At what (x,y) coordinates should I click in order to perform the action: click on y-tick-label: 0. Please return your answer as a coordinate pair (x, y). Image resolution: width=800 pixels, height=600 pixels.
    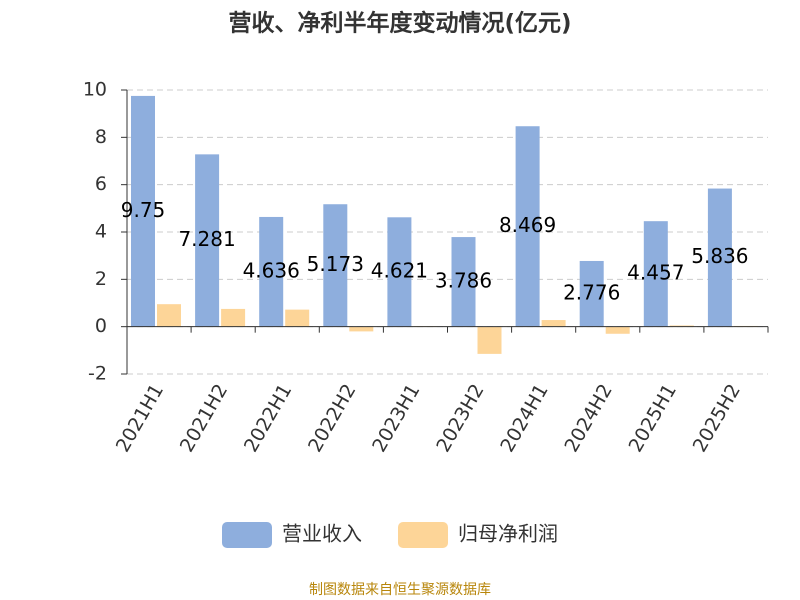
    Looking at the image, I should click on (101, 326).